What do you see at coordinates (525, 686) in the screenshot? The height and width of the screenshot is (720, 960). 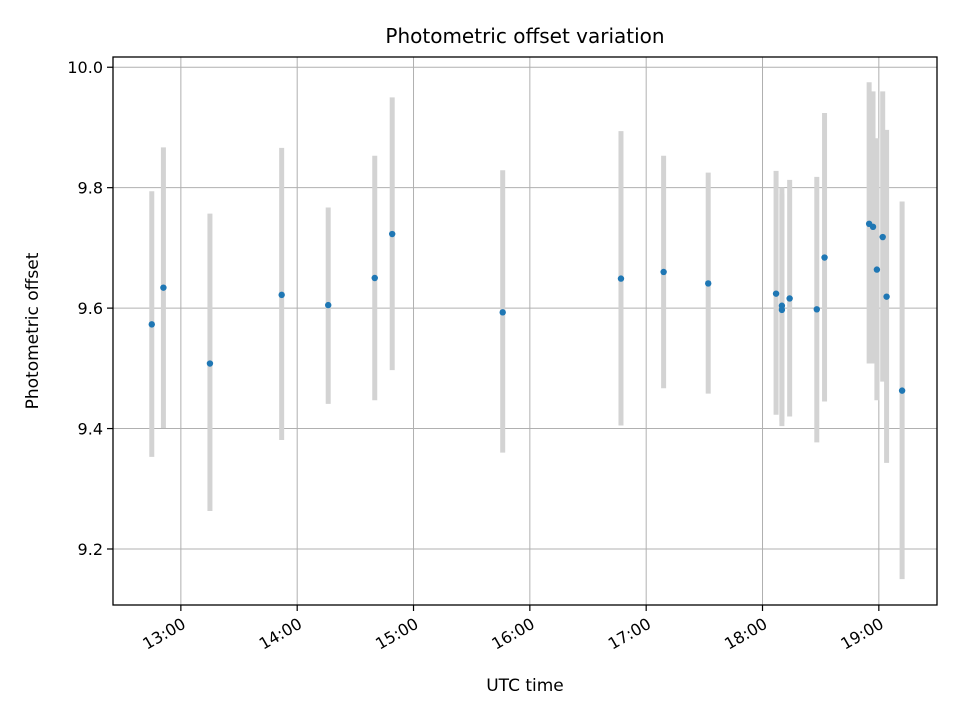 I see `x-axis-title: UTC time` at bounding box center [525, 686].